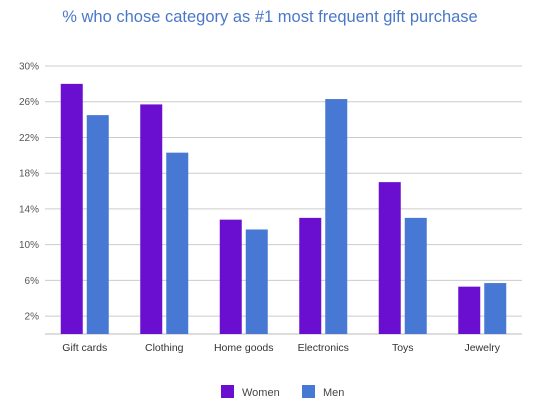 The height and width of the screenshot is (417, 540). What do you see at coordinates (227, 391) in the screenshot?
I see `legend-swatch-women` at bounding box center [227, 391].